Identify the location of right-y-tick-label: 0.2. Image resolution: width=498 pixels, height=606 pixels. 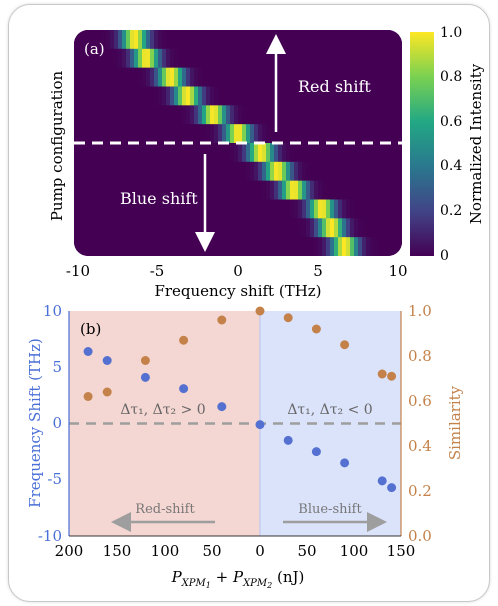
(420, 491).